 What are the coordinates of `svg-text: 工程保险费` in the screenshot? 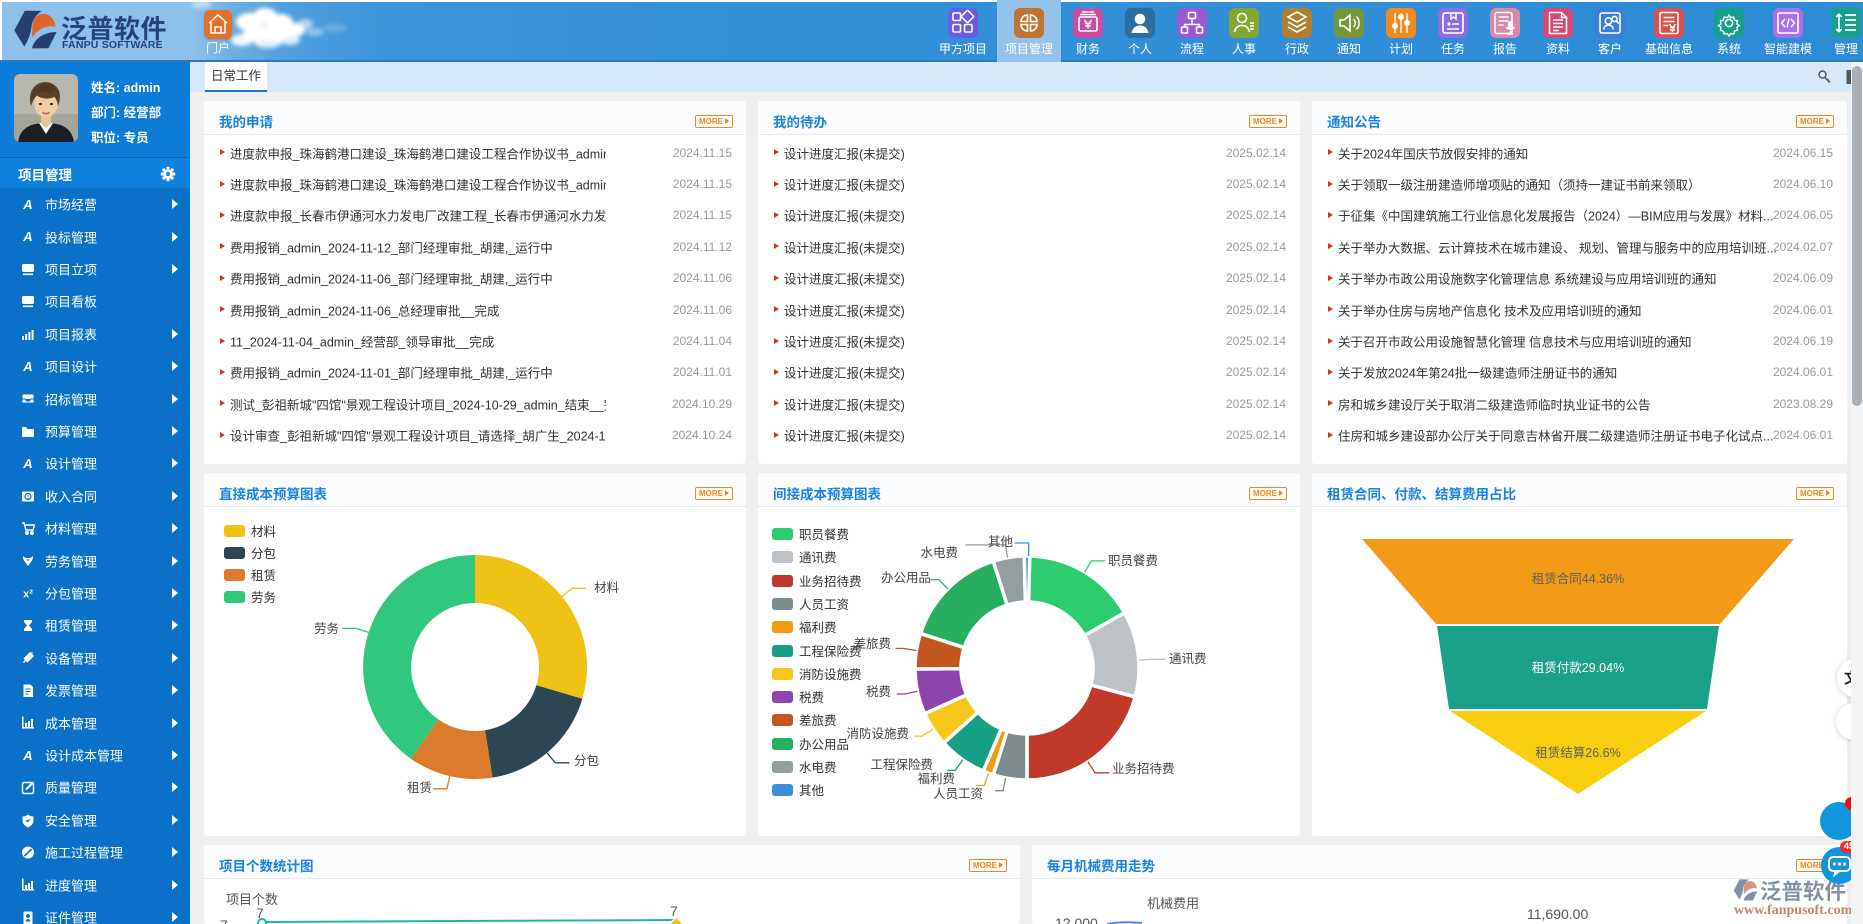 It's located at (901, 764).